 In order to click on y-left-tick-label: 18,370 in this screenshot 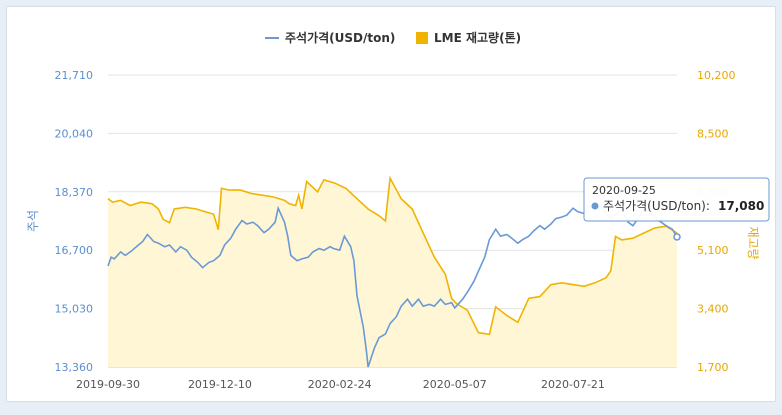, I will do `click(74, 192)`.